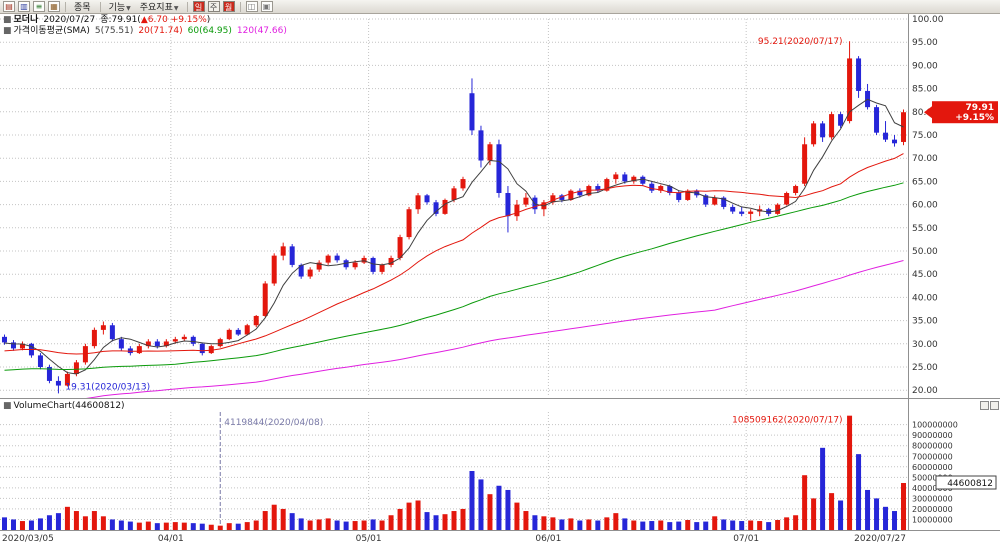 The width and height of the screenshot is (1000, 547). Describe the element at coordinates (54, 6) in the screenshot. I see `grid-icon: ▦` at that location.